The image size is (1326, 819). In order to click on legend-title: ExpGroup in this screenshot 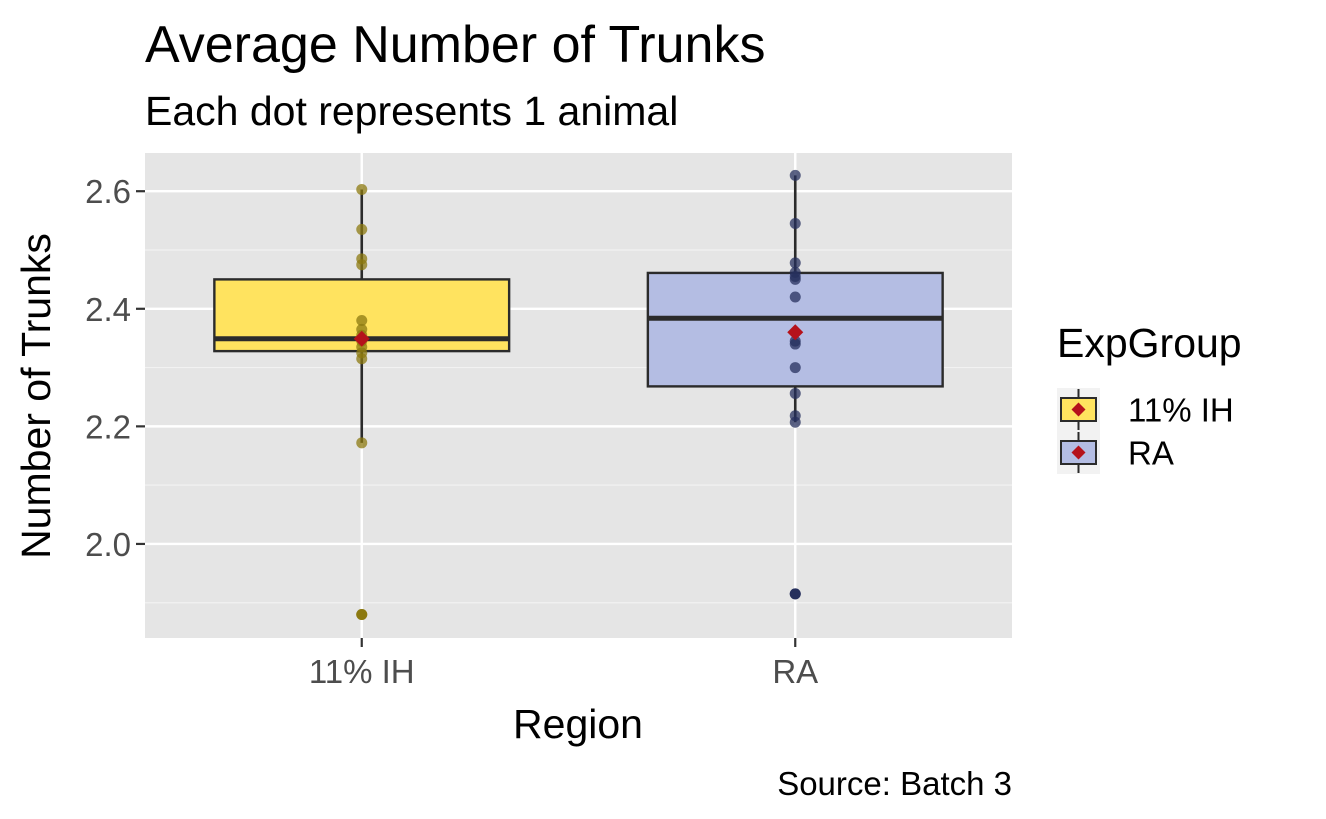, I will do `click(1149, 343)`.